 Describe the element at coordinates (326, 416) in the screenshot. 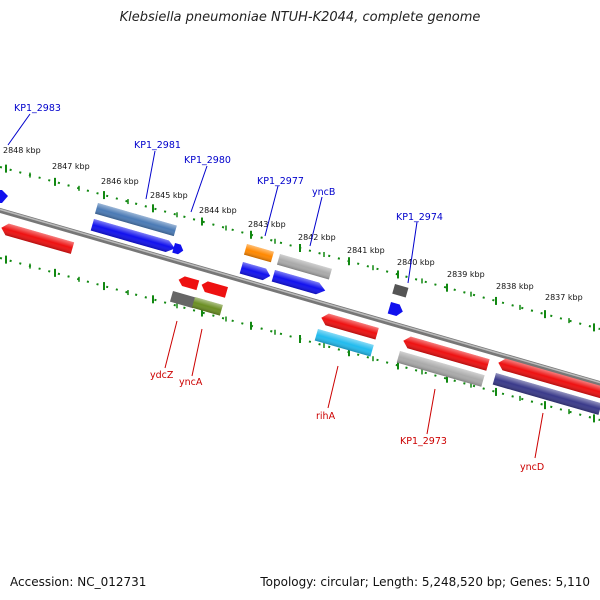

I see `gene-label-riha: rihA` at that location.